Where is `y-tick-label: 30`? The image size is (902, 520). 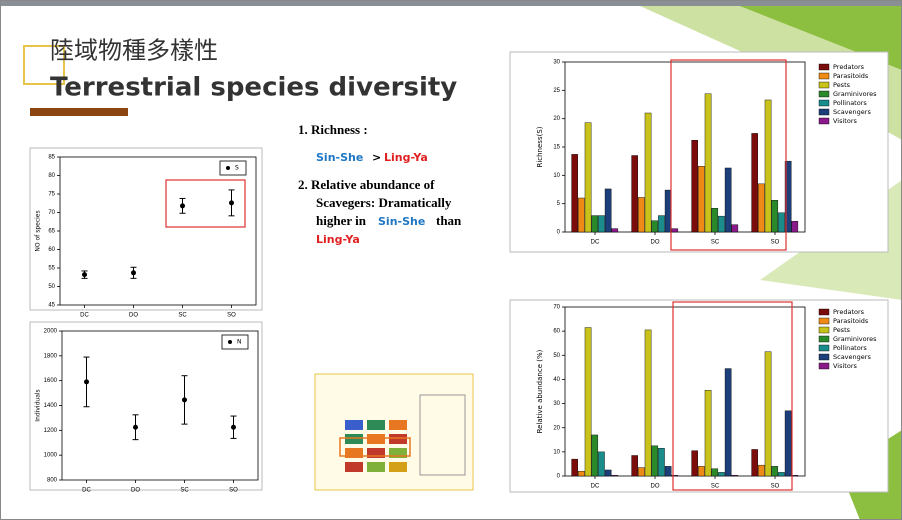
y-tick-label: 30 is located at coordinates (556, 63).